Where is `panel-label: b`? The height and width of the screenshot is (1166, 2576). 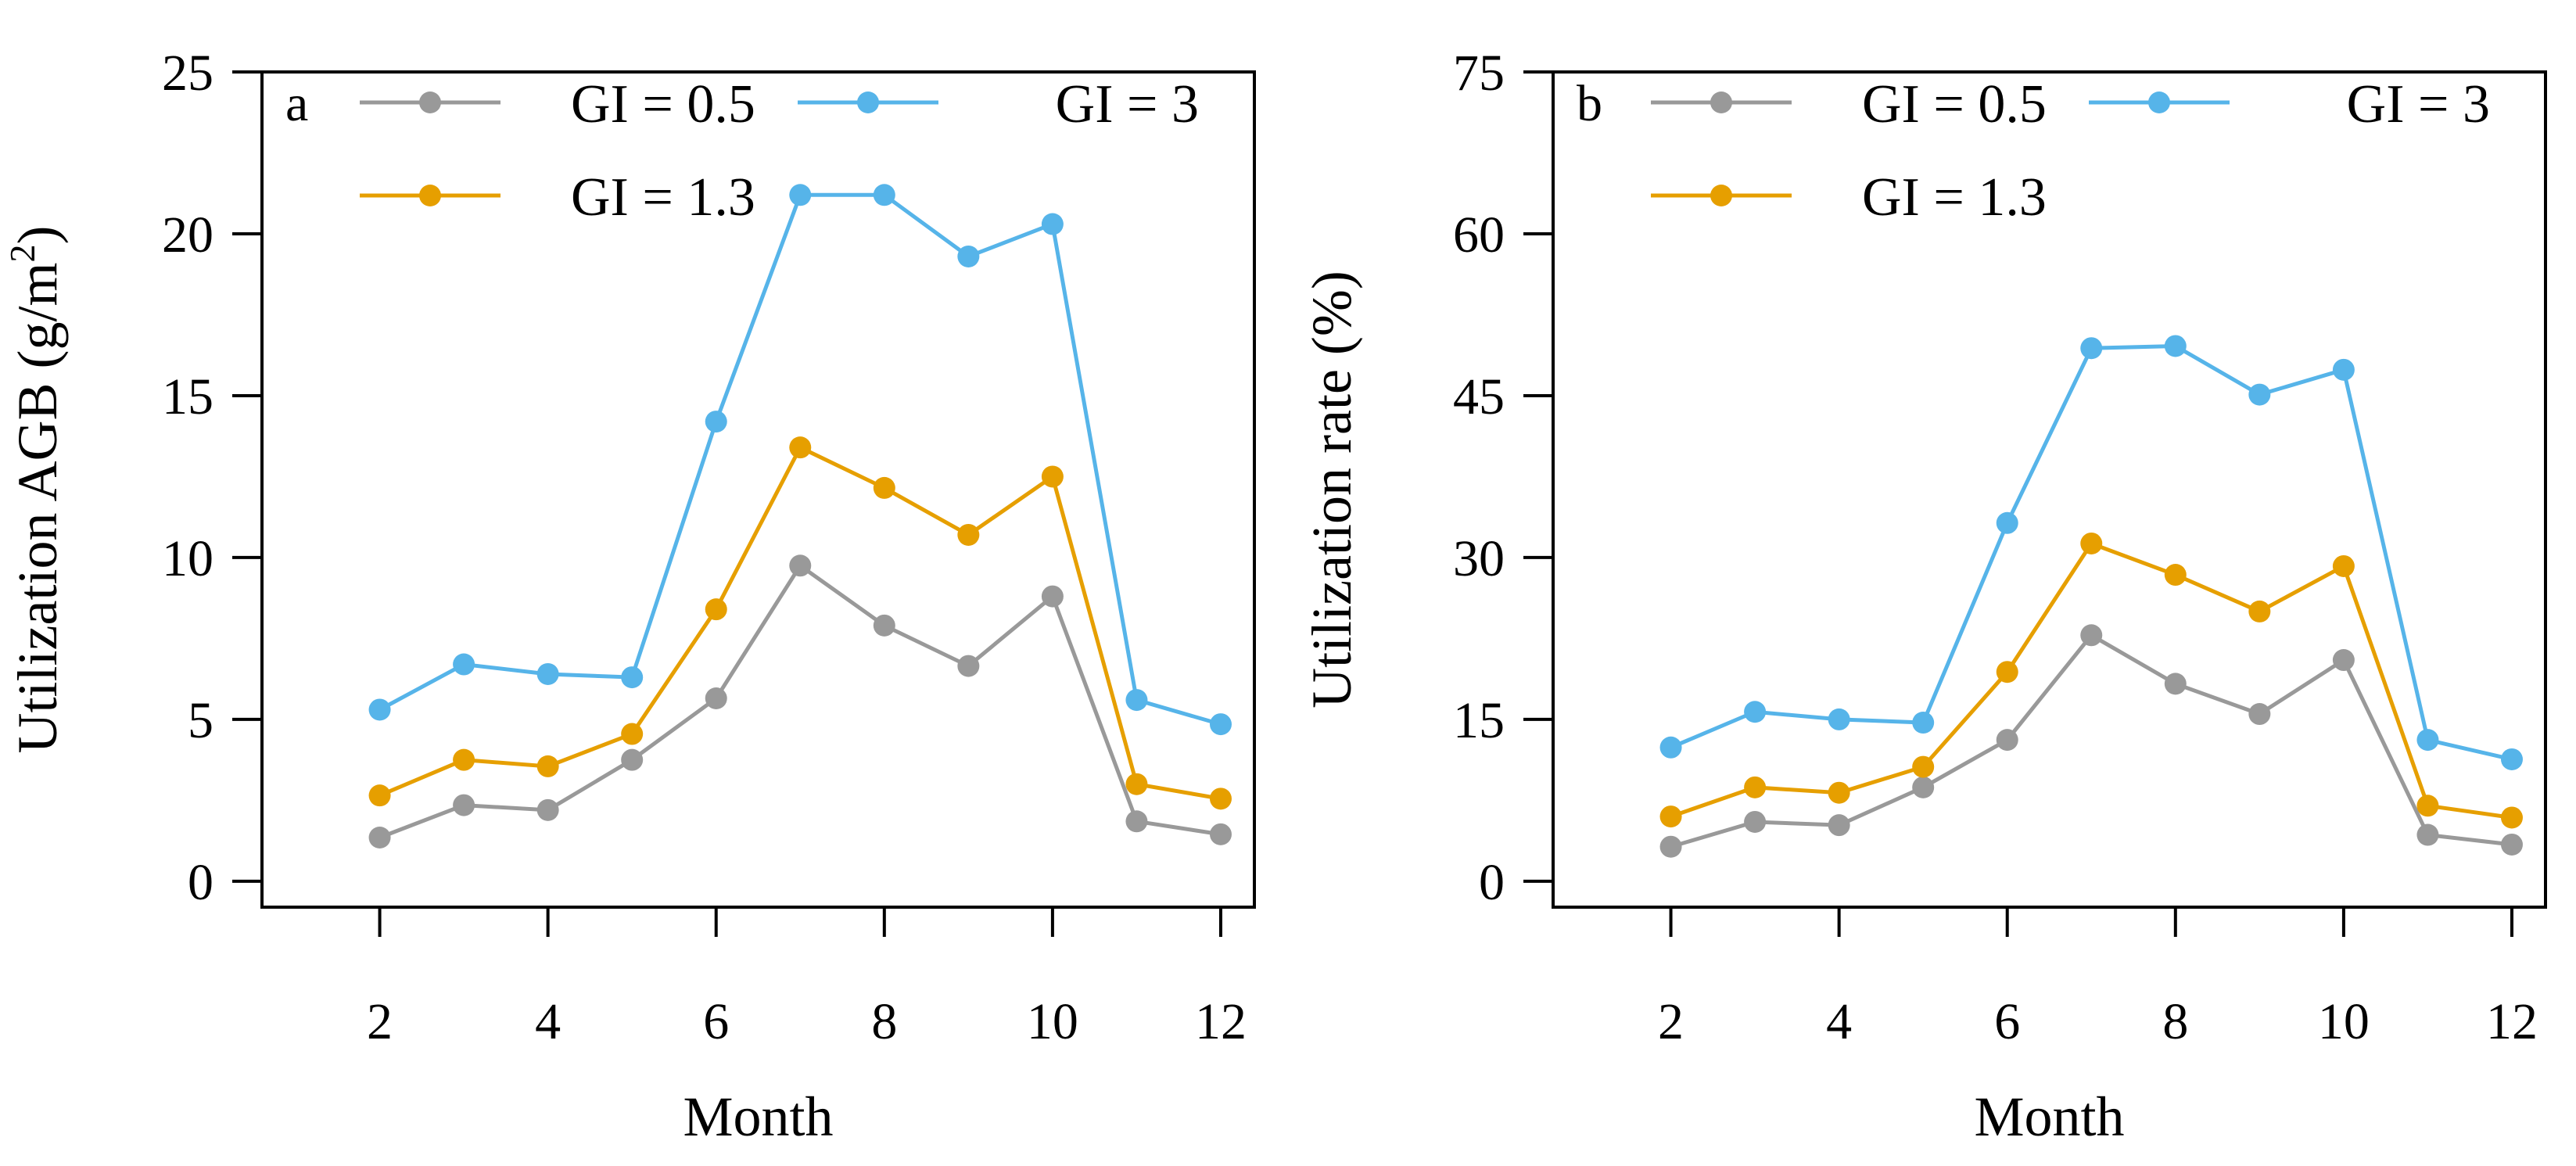 panel-label: b is located at coordinates (1589, 103).